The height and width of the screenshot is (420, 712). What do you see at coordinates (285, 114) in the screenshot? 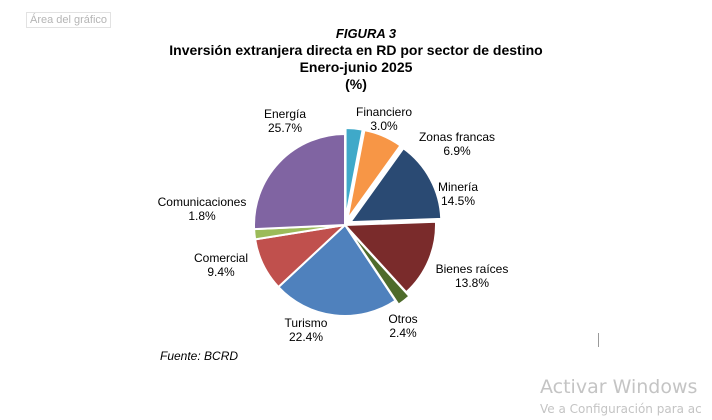
I see `slice-label: Energía` at bounding box center [285, 114].